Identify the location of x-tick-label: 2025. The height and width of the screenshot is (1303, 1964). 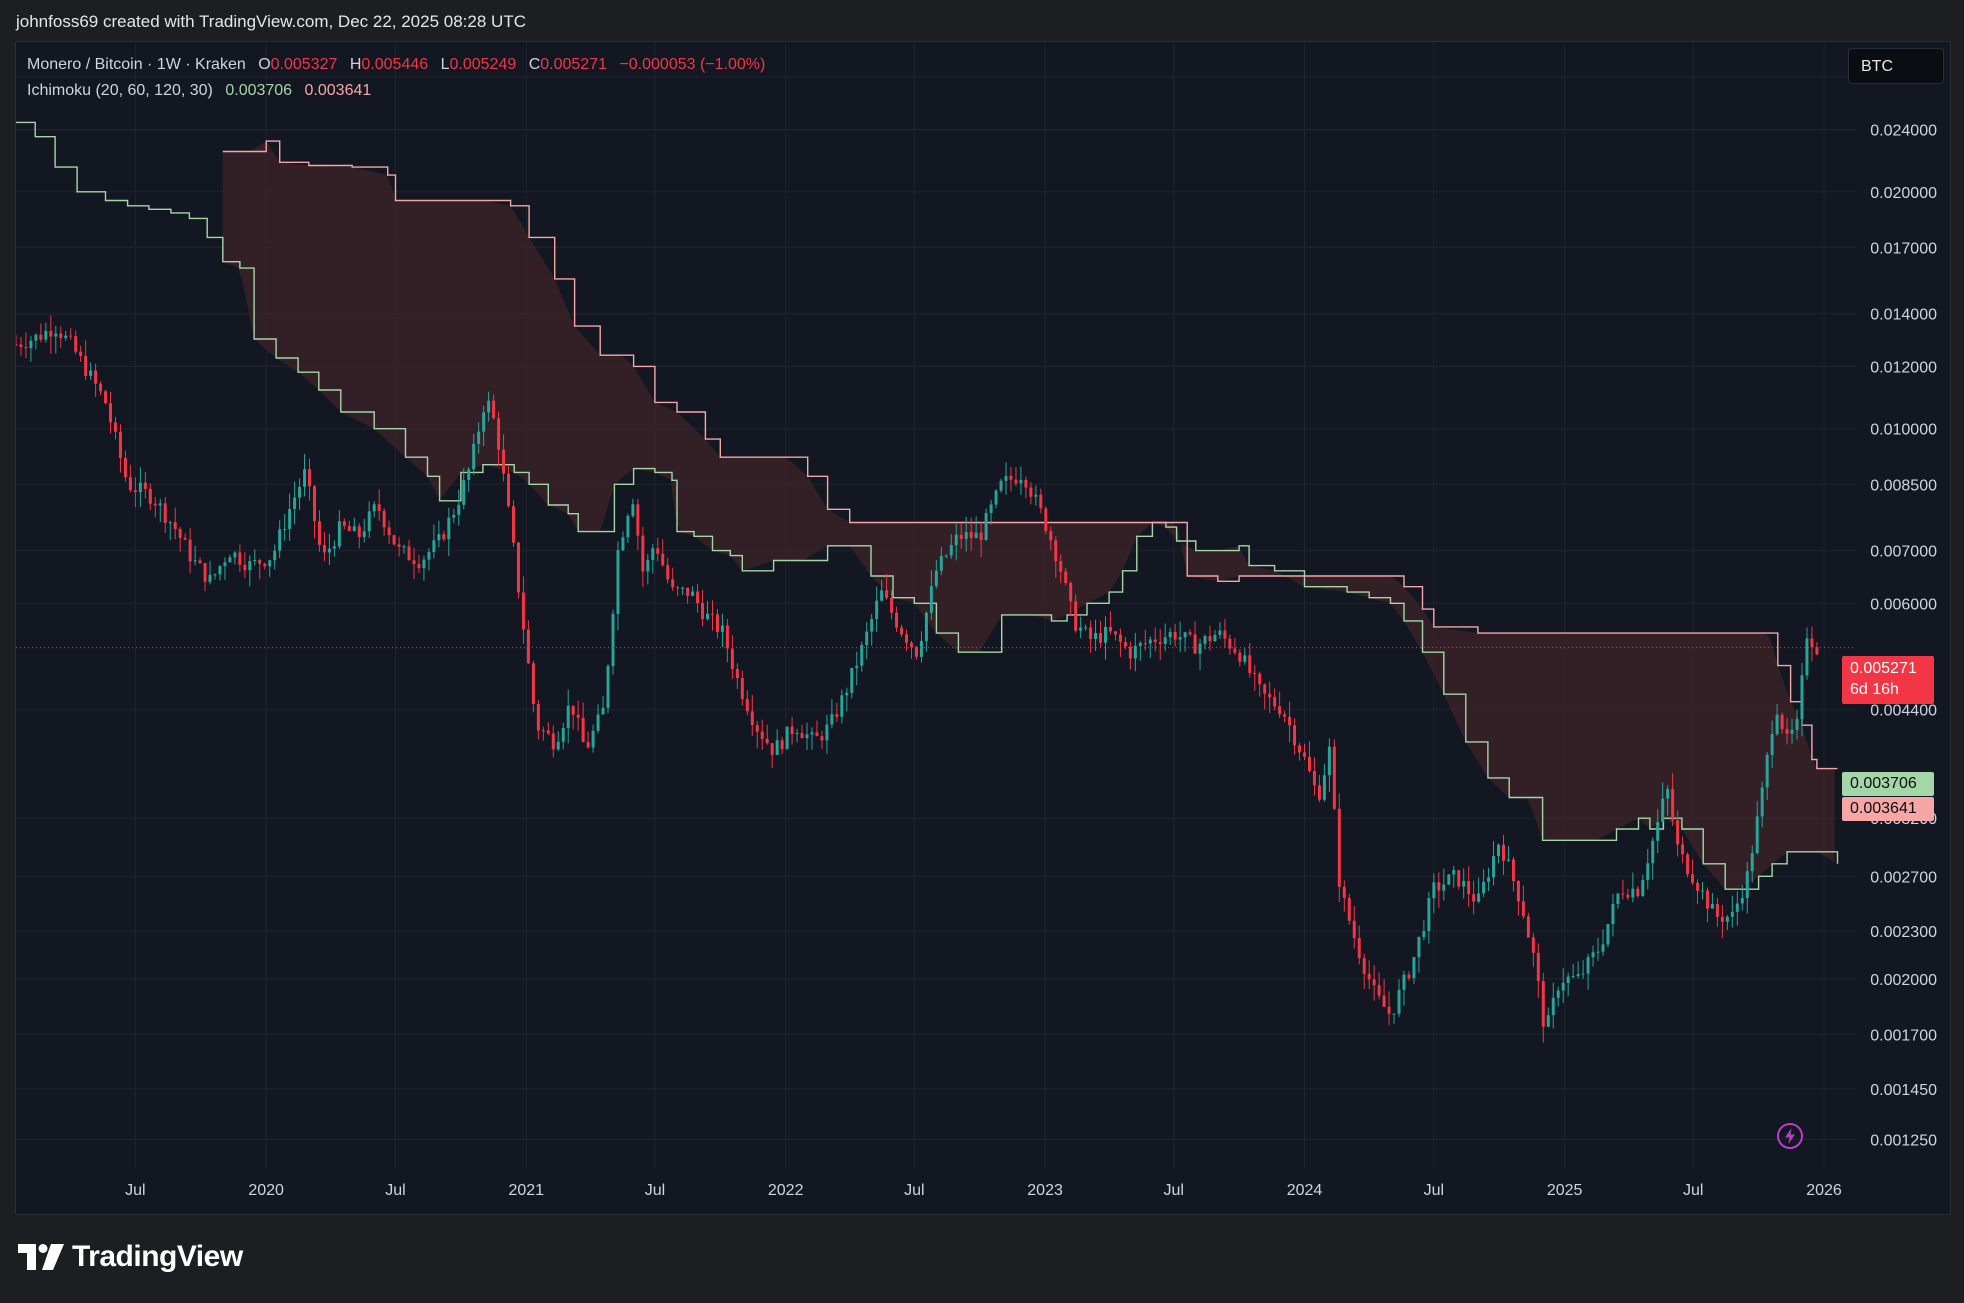
(1565, 1190).